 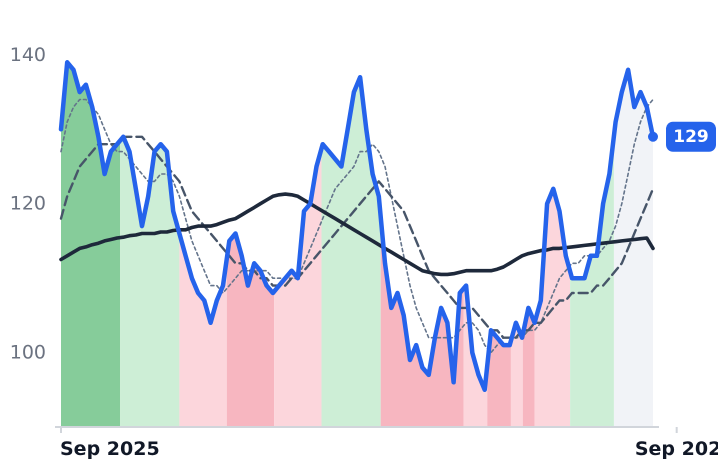 I want to click on last-value-label: 129, so click(x=691, y=137).